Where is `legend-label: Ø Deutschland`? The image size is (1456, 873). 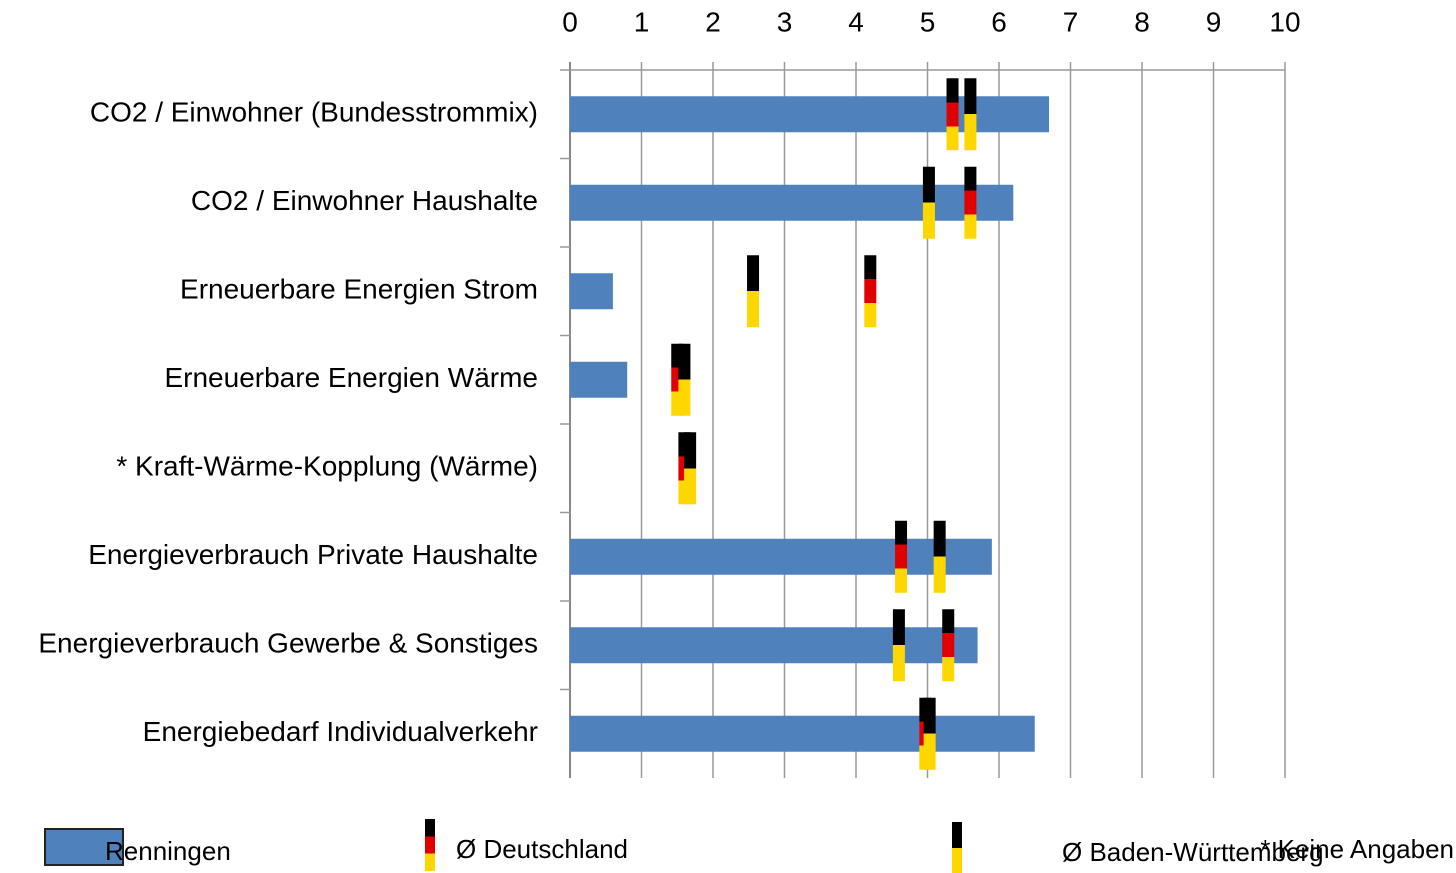
legend-label: Ø Deutschland is located at coordinates (542, 849).